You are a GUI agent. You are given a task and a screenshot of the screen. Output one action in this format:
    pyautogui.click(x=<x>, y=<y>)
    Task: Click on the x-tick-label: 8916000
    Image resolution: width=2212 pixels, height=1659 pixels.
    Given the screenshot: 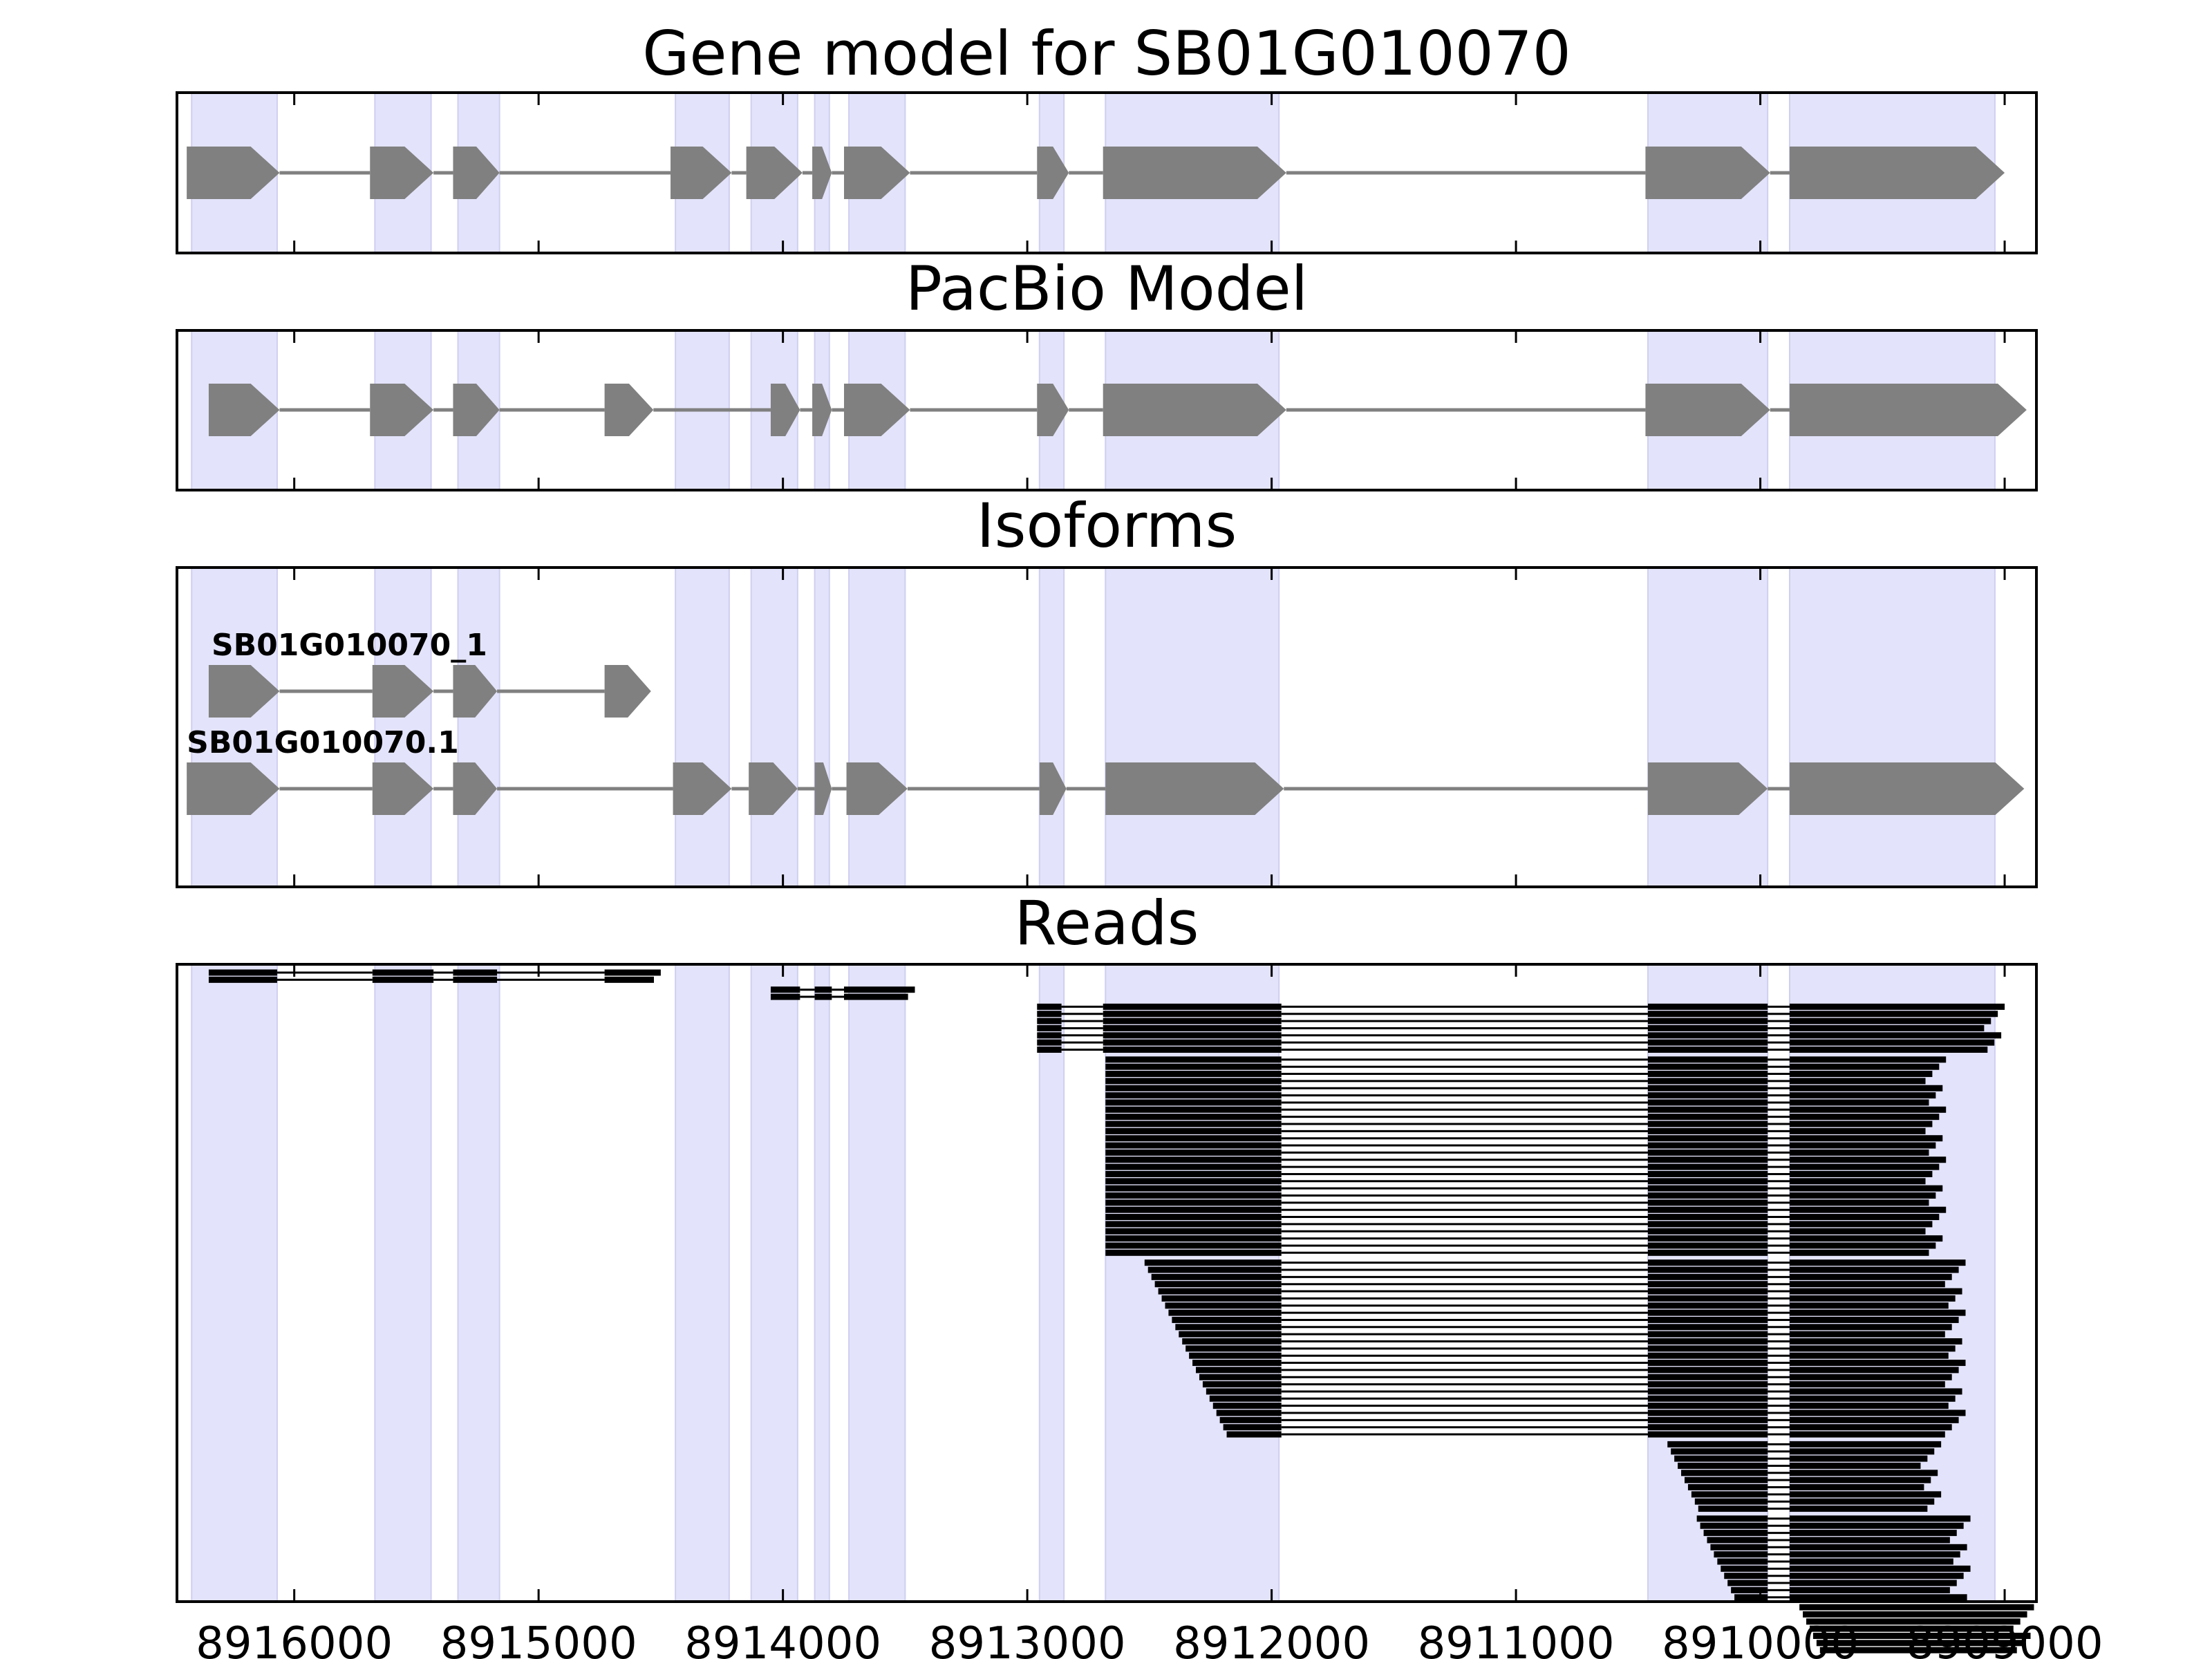 What is the action you would take?
    pyautogui.click(x=294, y=1638)
    